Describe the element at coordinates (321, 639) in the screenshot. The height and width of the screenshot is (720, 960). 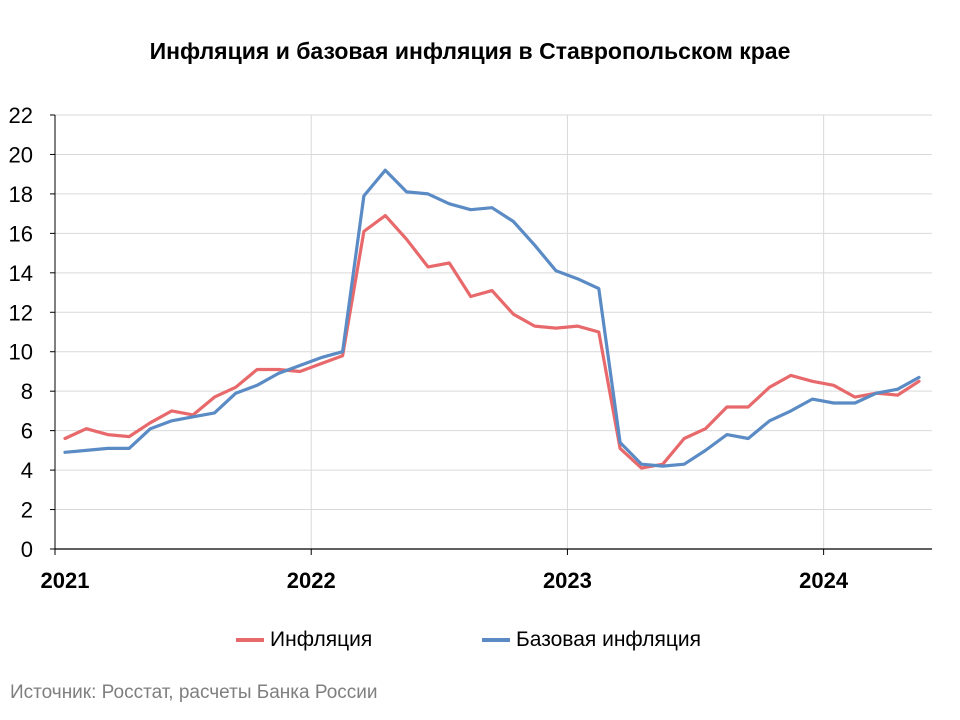
I see `legend-label-inflation: Инфляция` at that location.